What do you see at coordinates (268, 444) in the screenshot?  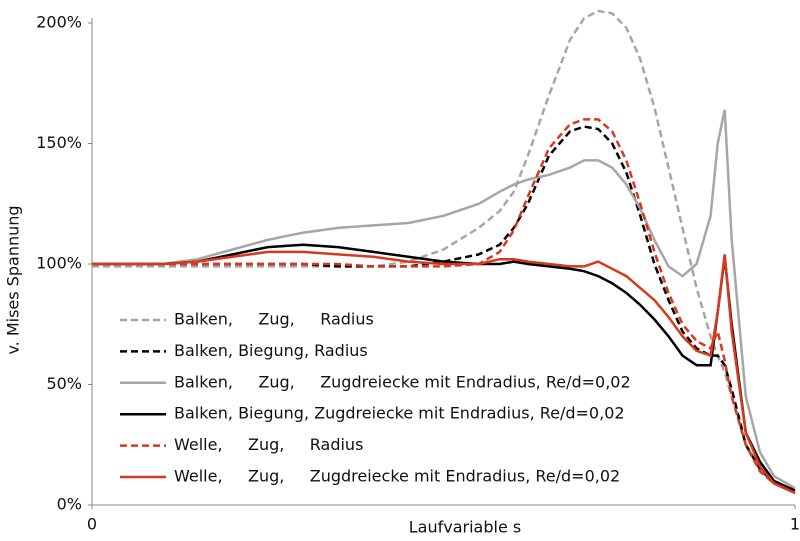 I see `legend-label: Welle, Zug, Radius` at bounding box center [268, 444].